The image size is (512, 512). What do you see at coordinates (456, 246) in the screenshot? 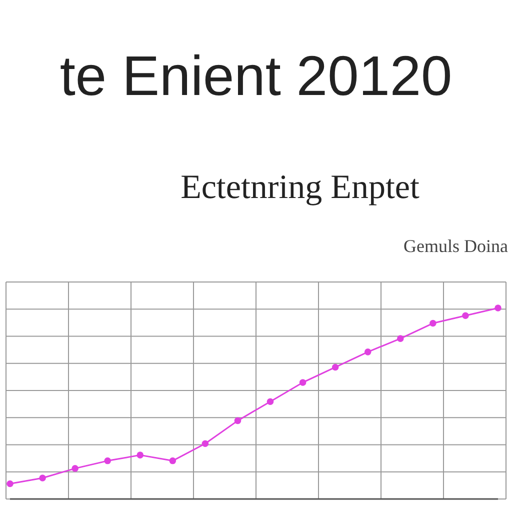
I see `text: Gemuls Doina` at bounding box center [456, 246].